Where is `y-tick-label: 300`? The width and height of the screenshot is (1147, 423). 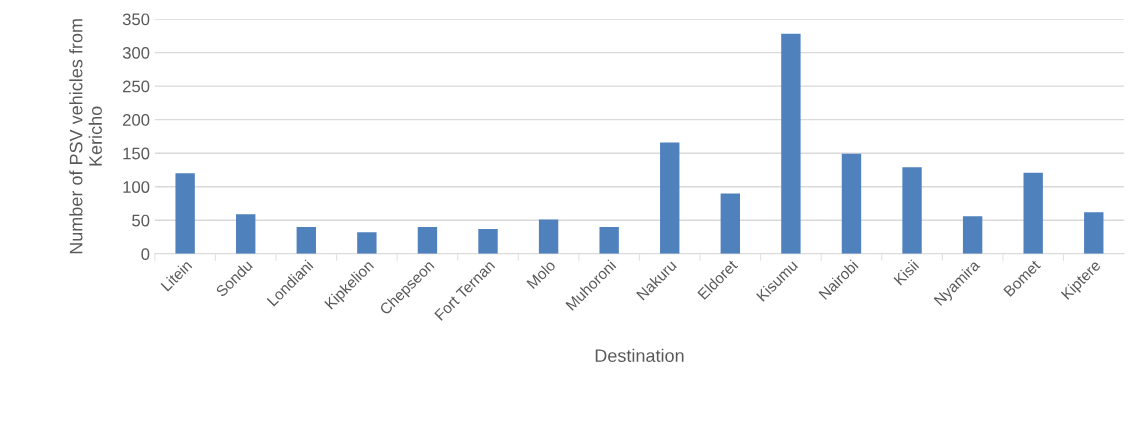 y-tick-label: 300 is located at coordinates (136, 52).